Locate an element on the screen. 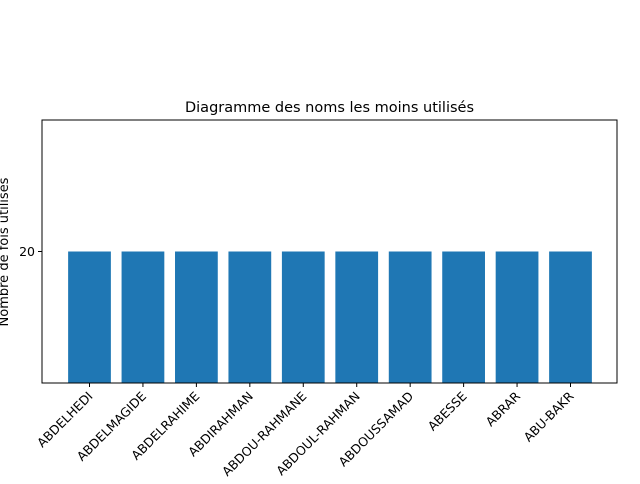 The width and height of the screenshot is (640, 484). x-tick-label: ABU-BAKR is located at coordinates (549, 416).